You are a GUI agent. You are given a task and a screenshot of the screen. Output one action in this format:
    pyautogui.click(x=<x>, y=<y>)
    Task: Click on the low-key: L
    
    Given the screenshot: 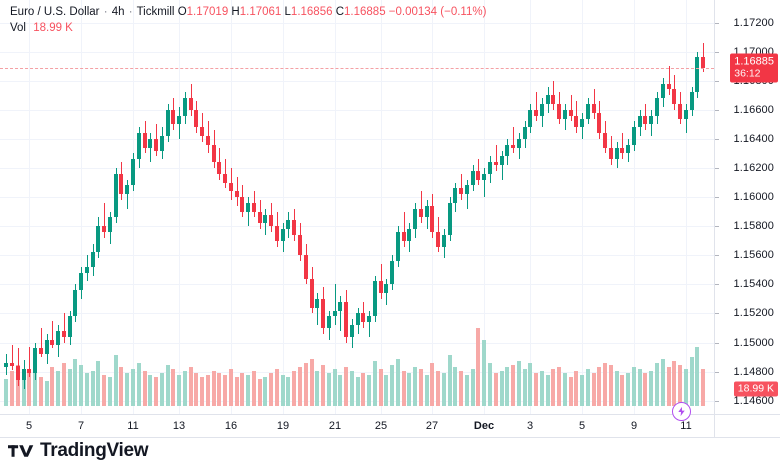 What is the action you would take?
    pyautogui.click(x=287, y=12)
    